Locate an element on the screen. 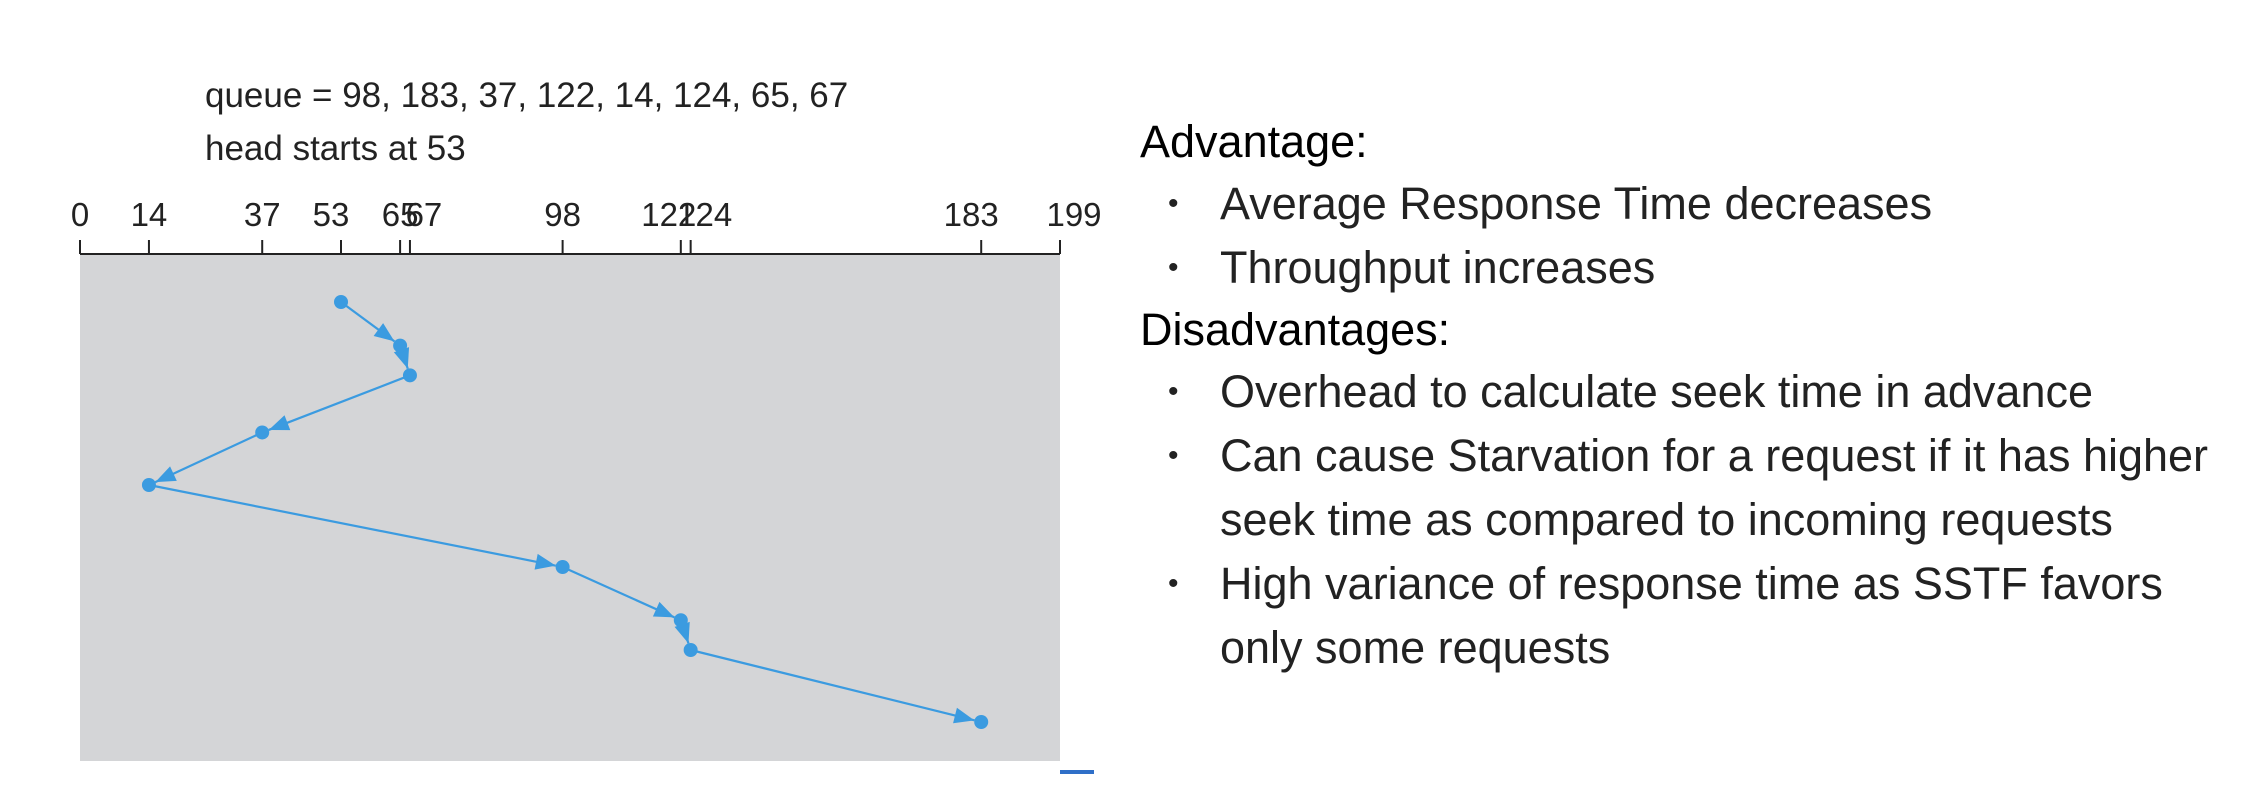 The width and height of the screenshot is (2264, 786). slide-footer-mark is located at coordinates (1077, 772).